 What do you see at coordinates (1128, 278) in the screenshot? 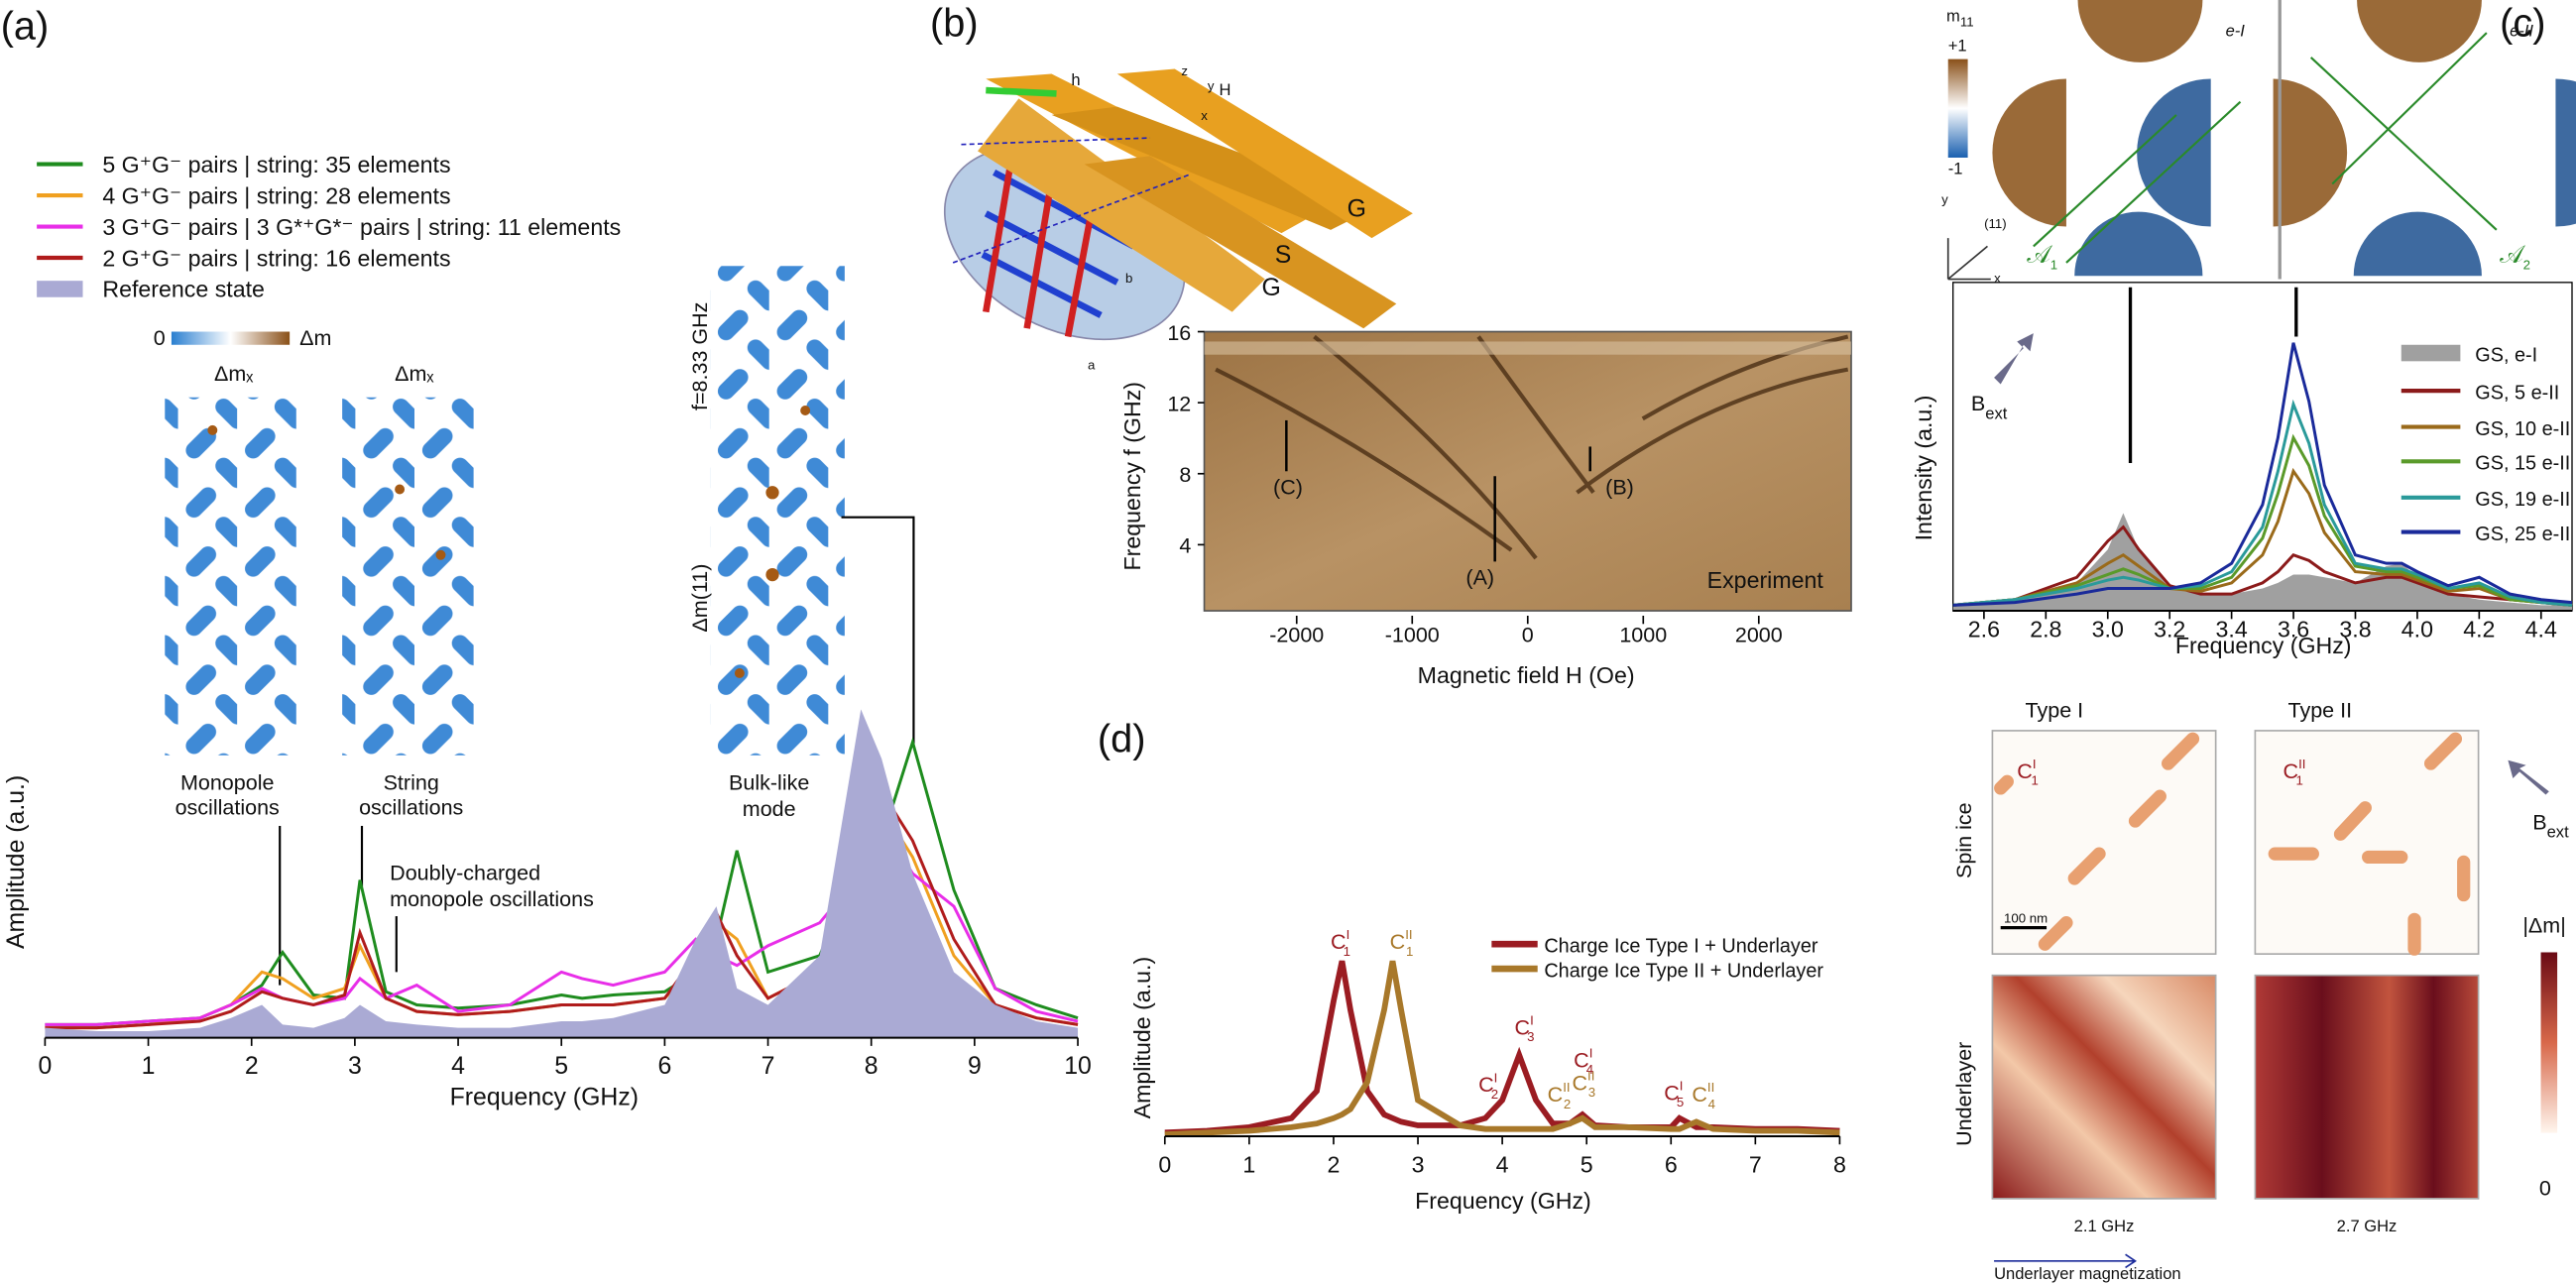
I see `lattice-label: b` at bounding box center [1128, 278].